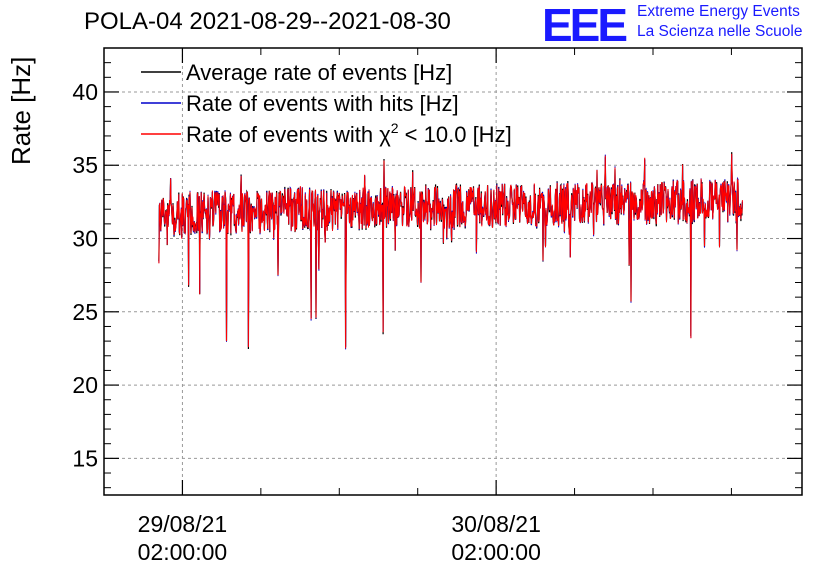 The height and width of the screenshot is (572, 836). I want to click on legend-label-chi2: Rate of events with χ2 < 10.0 [Hz], so click(349, 133).